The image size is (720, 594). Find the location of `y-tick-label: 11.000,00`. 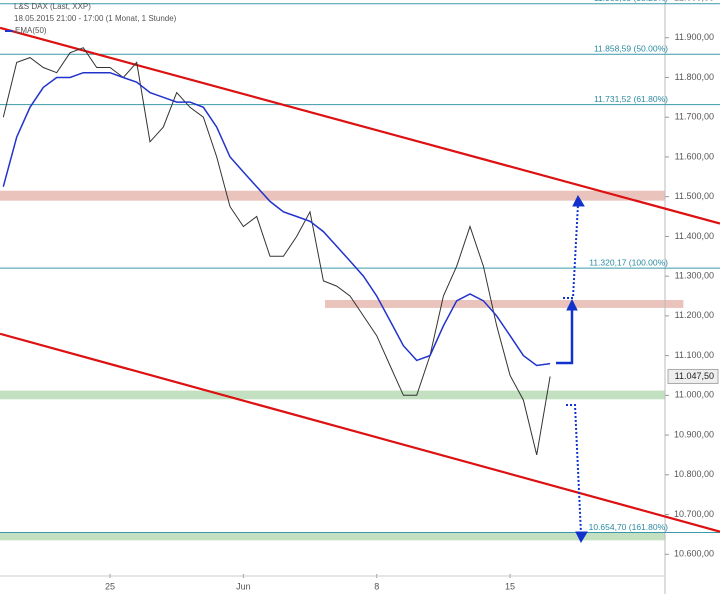

y-tick-label: 11.000,00 is located at coordinates (694, 395).